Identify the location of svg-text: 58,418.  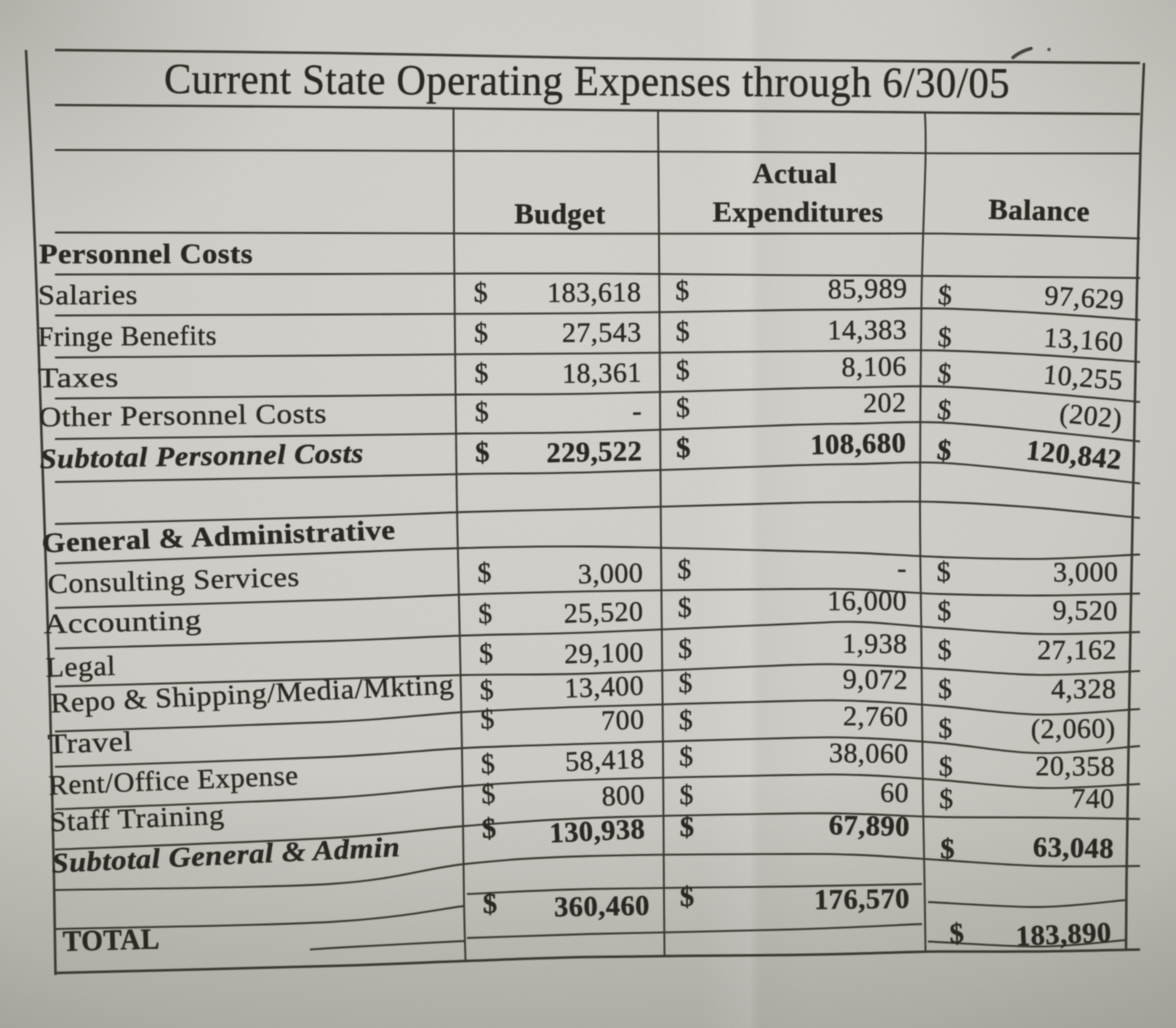
(604, 761).